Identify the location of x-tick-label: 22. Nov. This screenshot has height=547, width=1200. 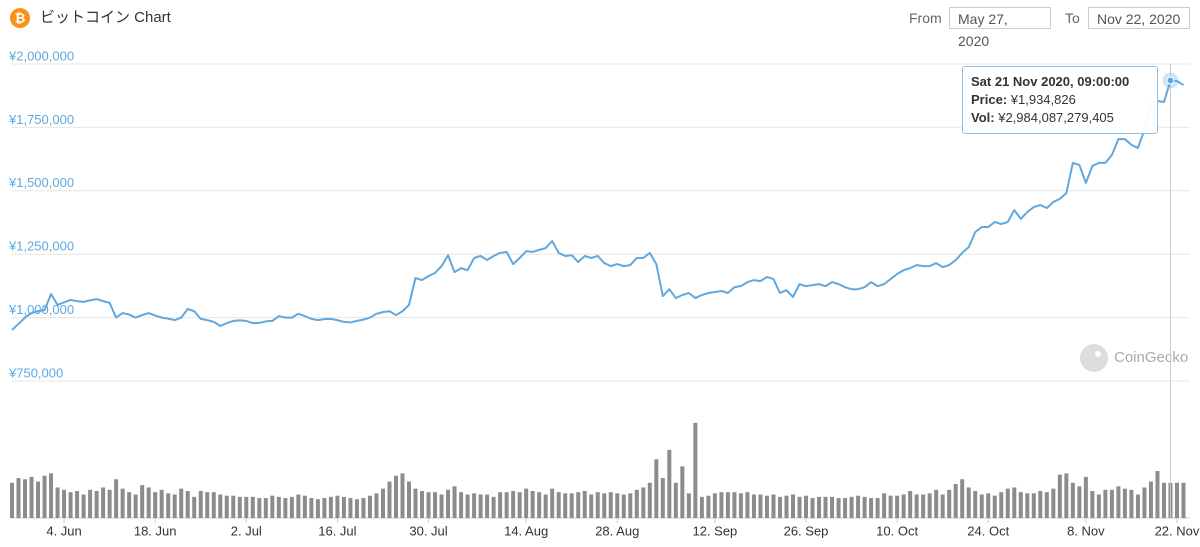
(1177, 530).